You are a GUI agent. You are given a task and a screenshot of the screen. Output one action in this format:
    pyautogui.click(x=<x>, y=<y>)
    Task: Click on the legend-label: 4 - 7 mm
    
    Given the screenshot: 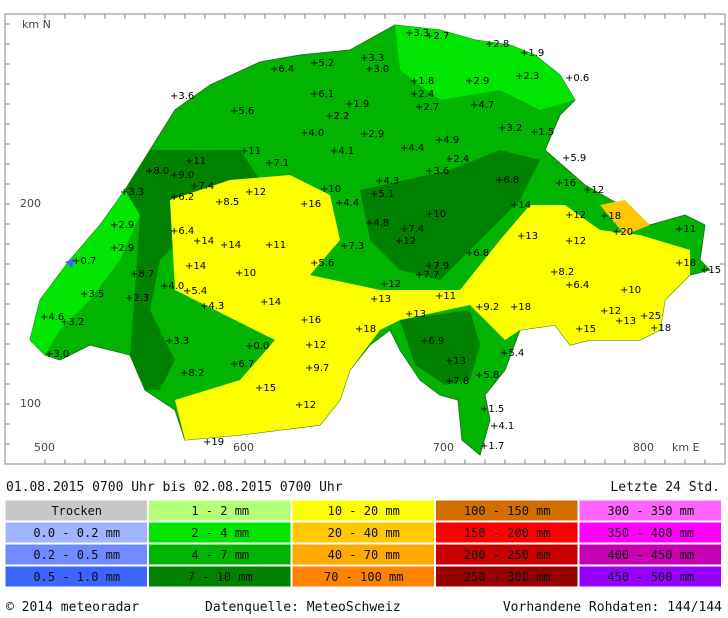 What is the action you would take?
    pyautogui.click(x=220, y=555)
    